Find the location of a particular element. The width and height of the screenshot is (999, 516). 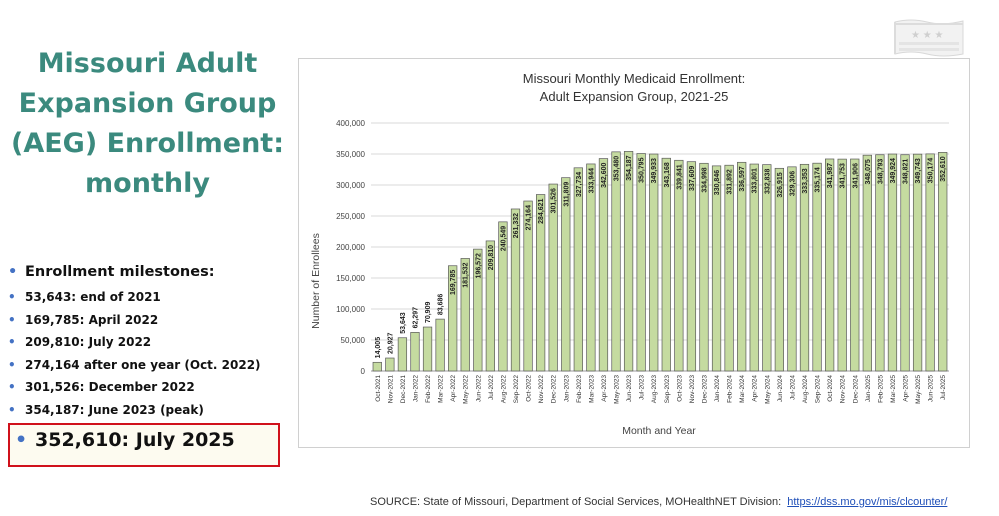

source-link: https://dss.mo.gov/mis/clcounter/ is located at coordinates (867, 502).